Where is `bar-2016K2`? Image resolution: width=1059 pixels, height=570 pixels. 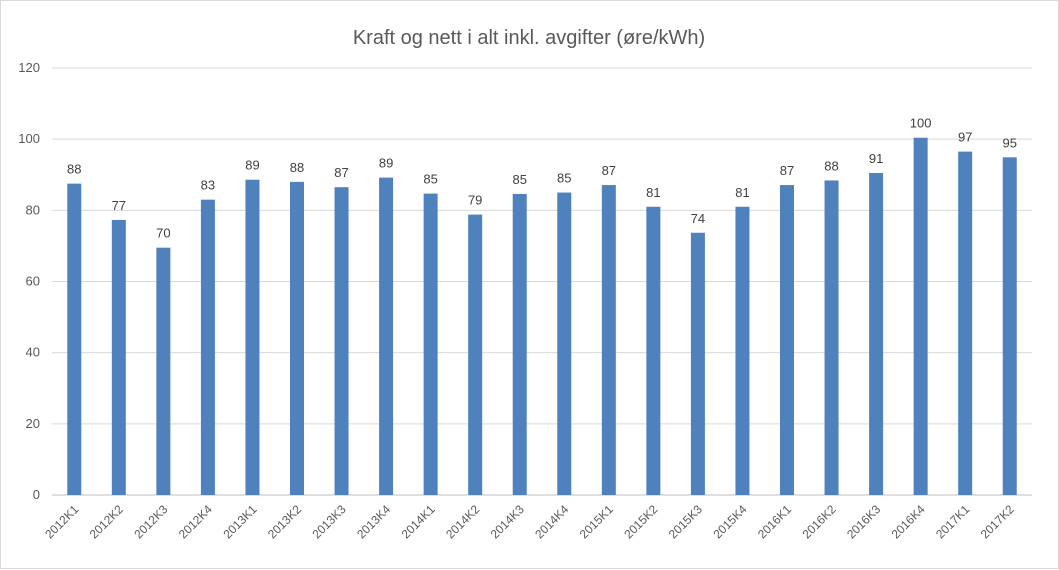 bar-2016K2 is located at coordinates (831, 337).